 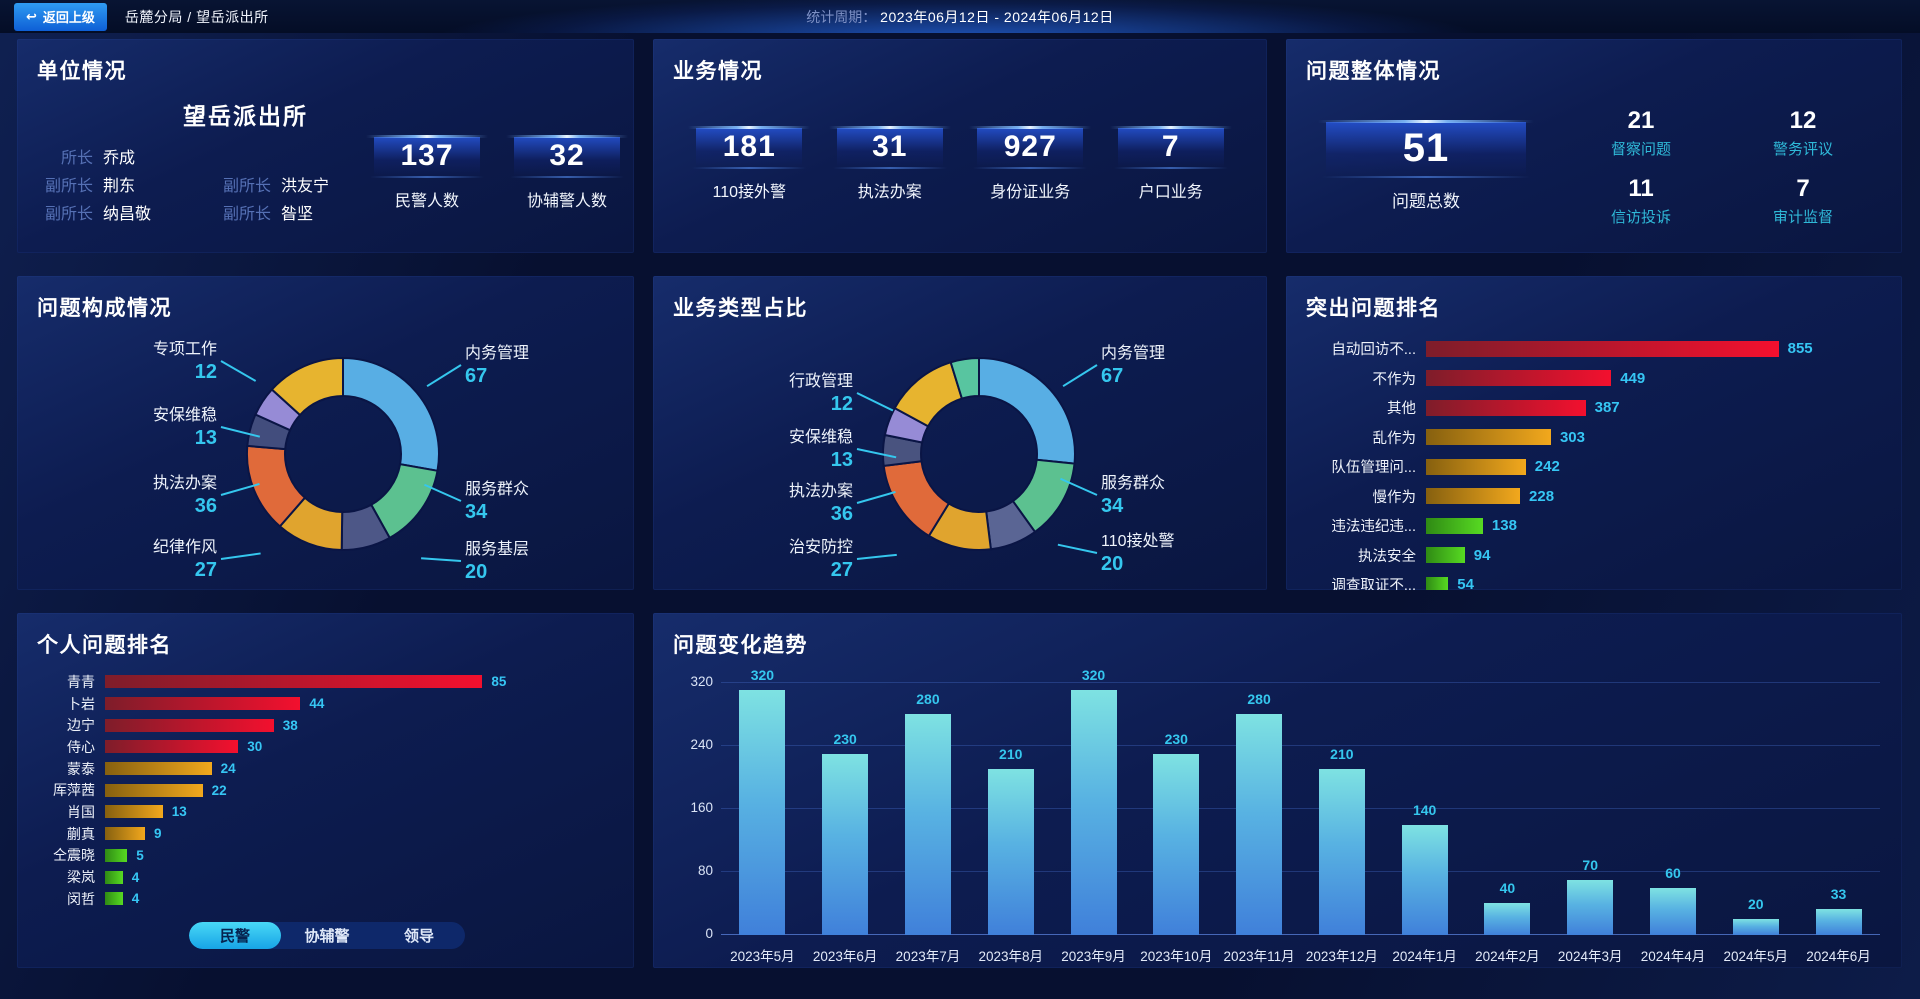 What do you see at coordinates (841, 514) in the screenshot?
I see `donut-label-value: 36` at bounding box center [841, 514].